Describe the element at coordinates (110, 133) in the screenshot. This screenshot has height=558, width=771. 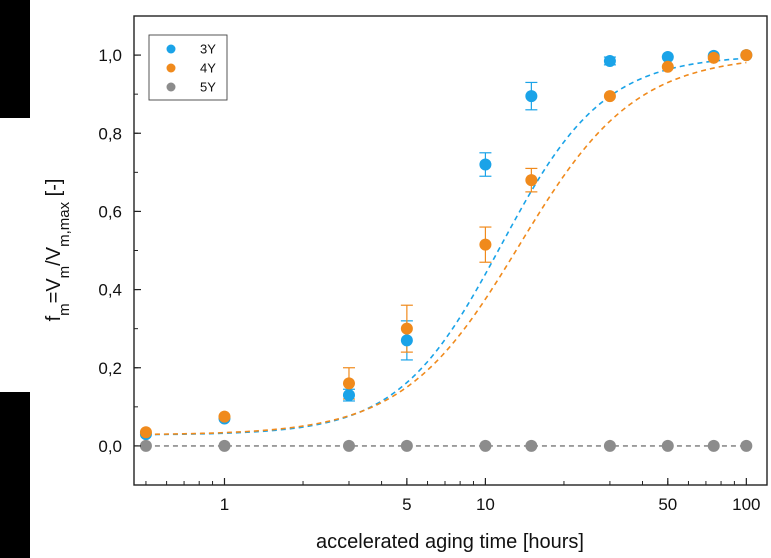
I see `y-tick-label: 0,8` at that location.